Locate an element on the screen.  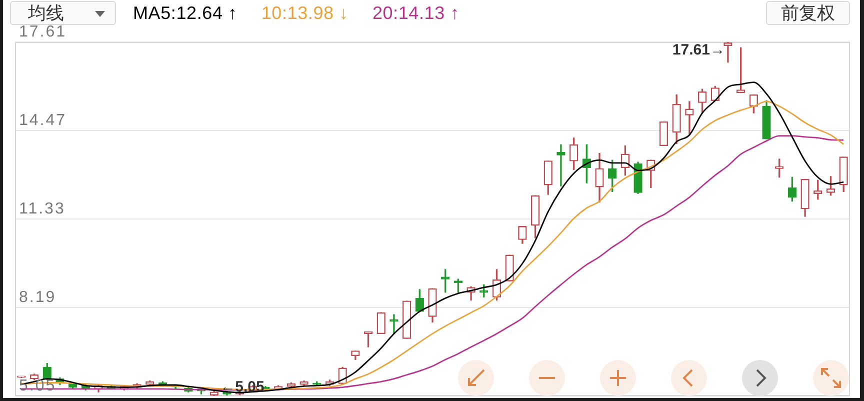
text: 10:13.98 ↓ is located at coordinates (304, 13).